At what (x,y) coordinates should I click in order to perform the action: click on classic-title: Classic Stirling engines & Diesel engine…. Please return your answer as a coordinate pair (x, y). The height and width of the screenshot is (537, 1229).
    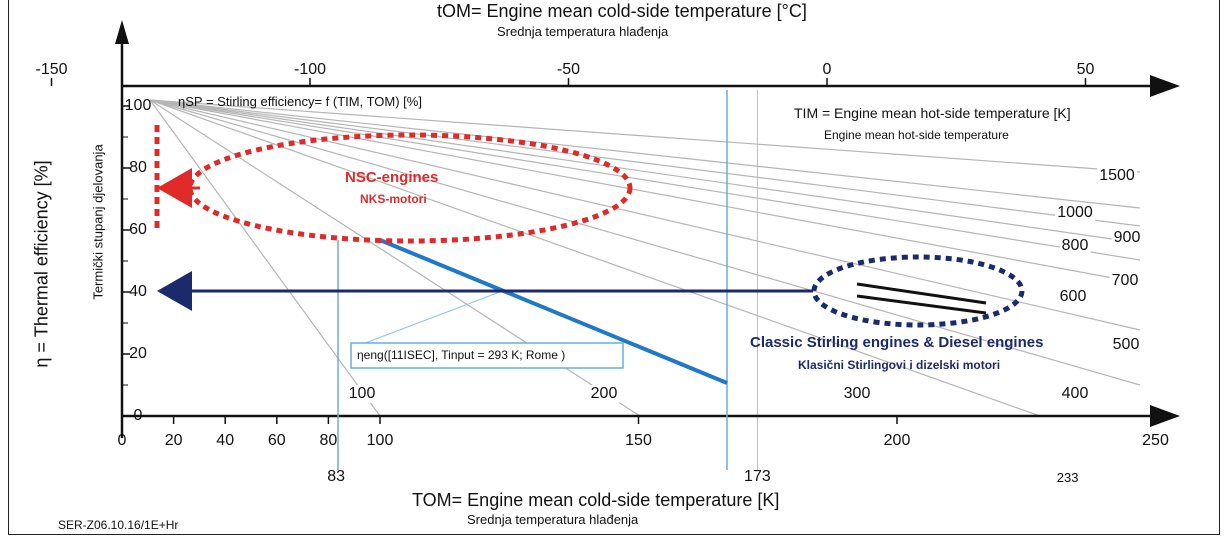
    Looking at the image, I should click on (897, 342).